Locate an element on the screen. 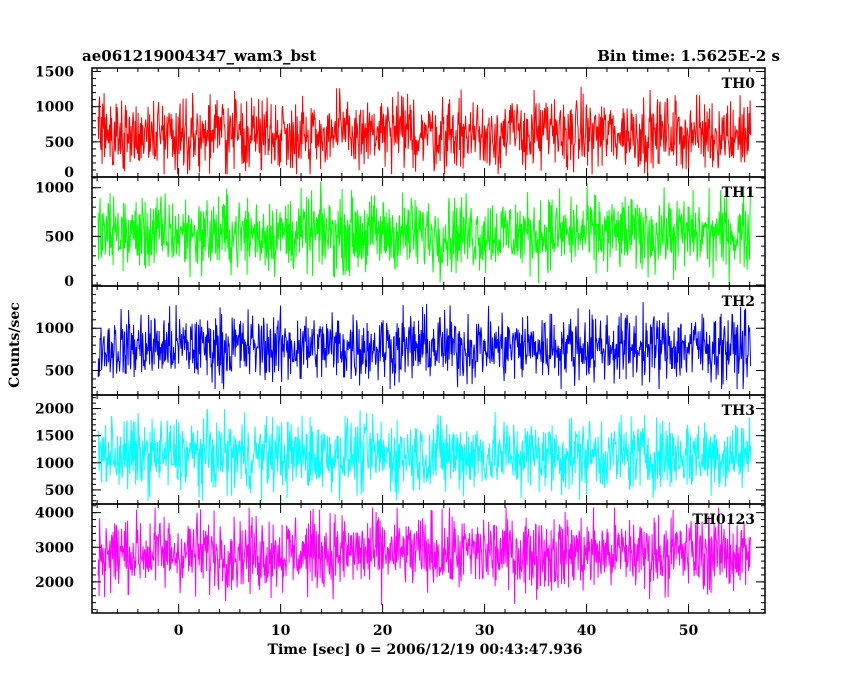 The height and width of the screenshot is (680, 850). x-tick-label: 20 is located at coordinates (383, 631).